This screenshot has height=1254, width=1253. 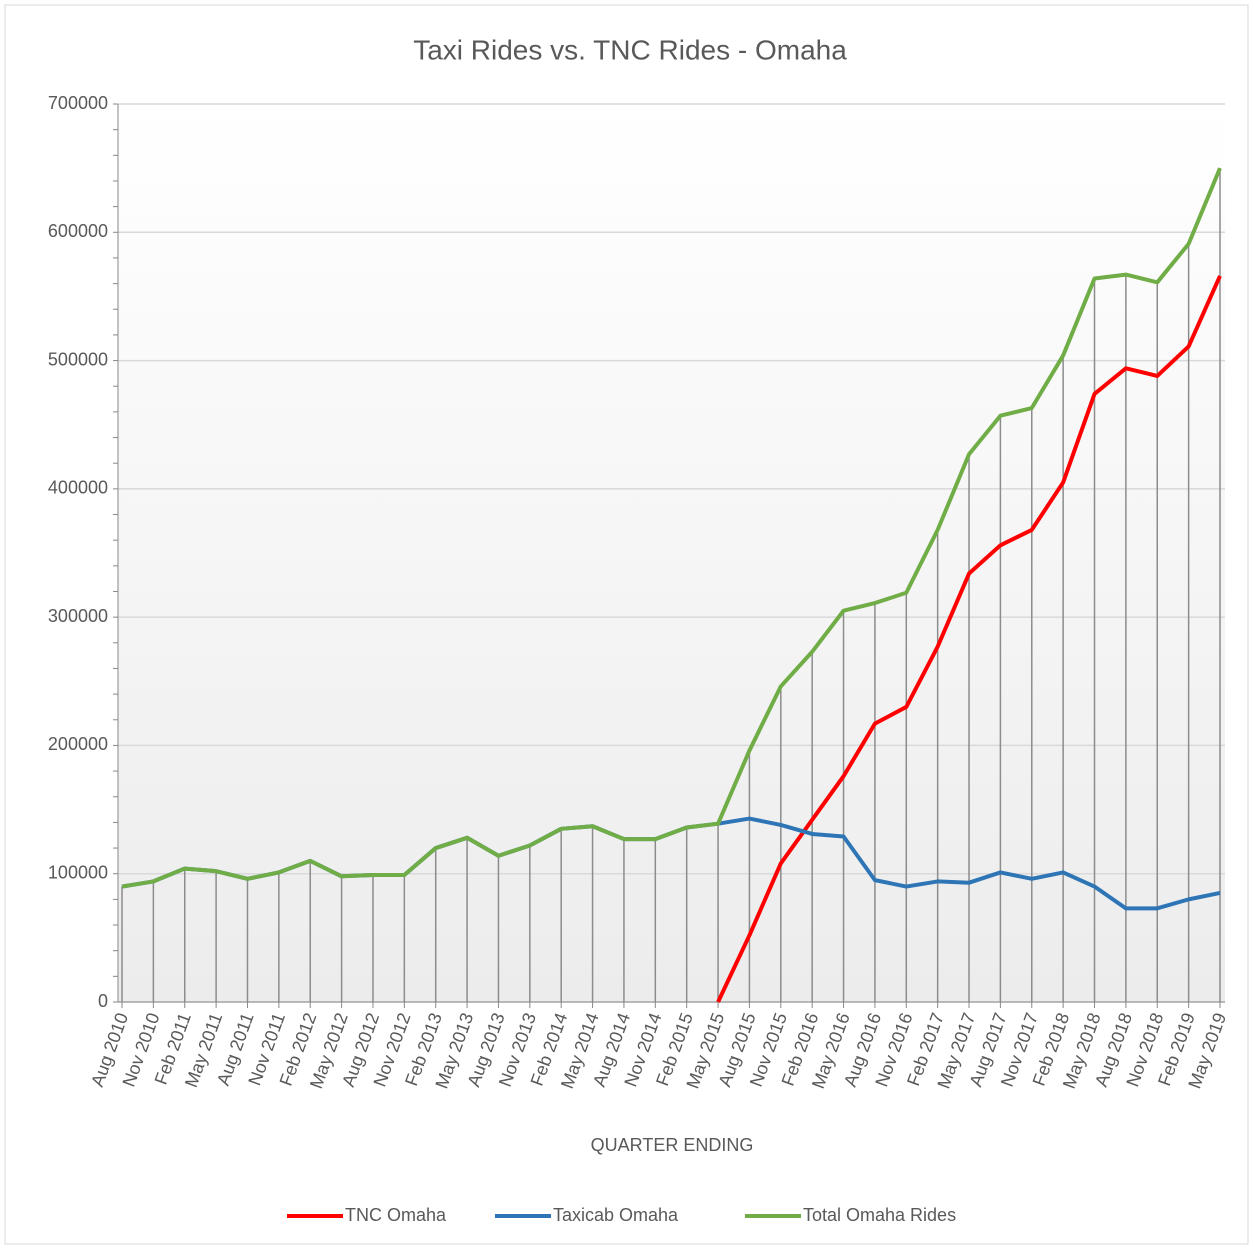 What do you see at coordinates (78, 359) in the screenshot?
I see `y-tick-label: 500000` at bounding box center [78, 359].